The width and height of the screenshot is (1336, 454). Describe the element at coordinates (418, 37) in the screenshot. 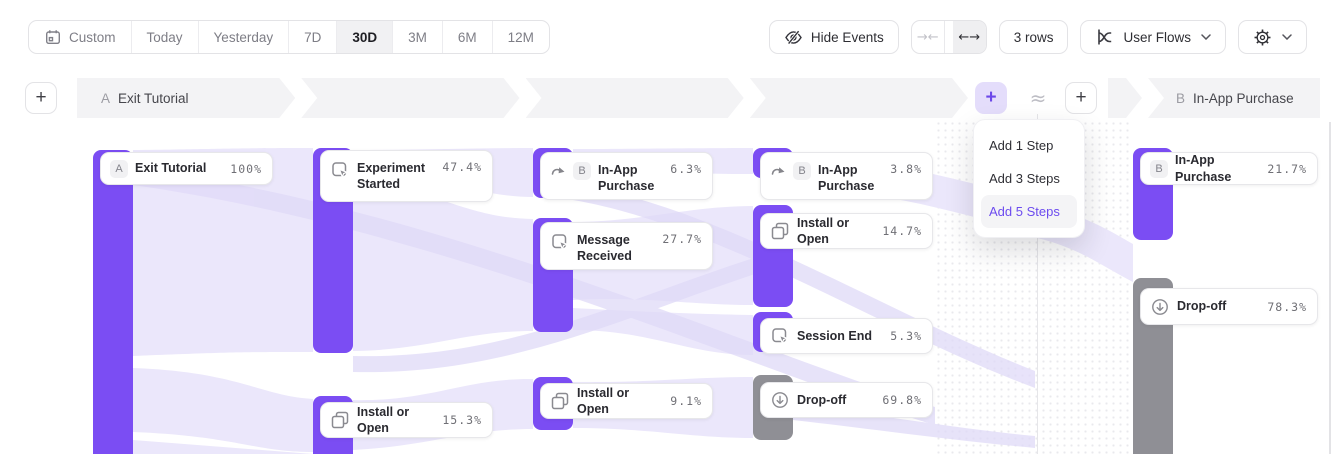

I see `date-range-3m: 3M` at that location.